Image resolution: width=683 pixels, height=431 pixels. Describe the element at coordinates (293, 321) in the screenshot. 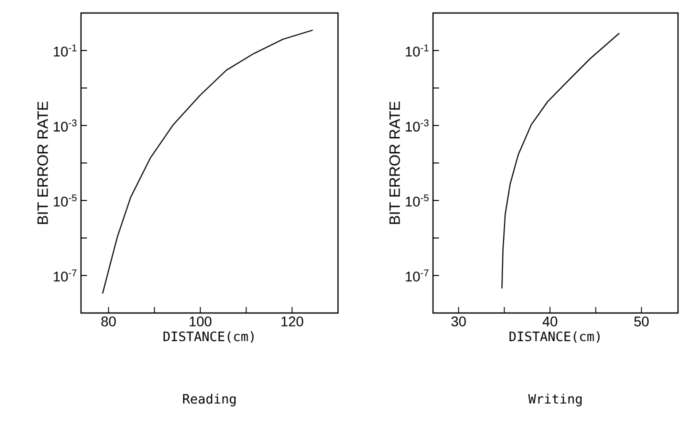

I see `x-tick-label: 120` at that location.